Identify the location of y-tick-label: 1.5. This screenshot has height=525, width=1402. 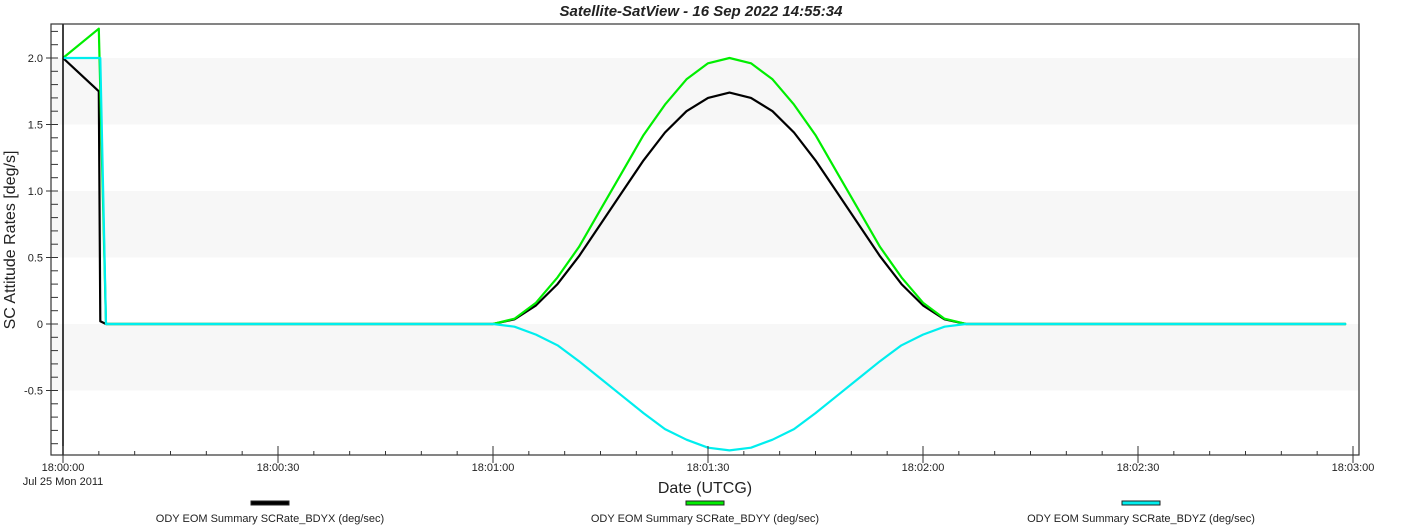
(35, 126).